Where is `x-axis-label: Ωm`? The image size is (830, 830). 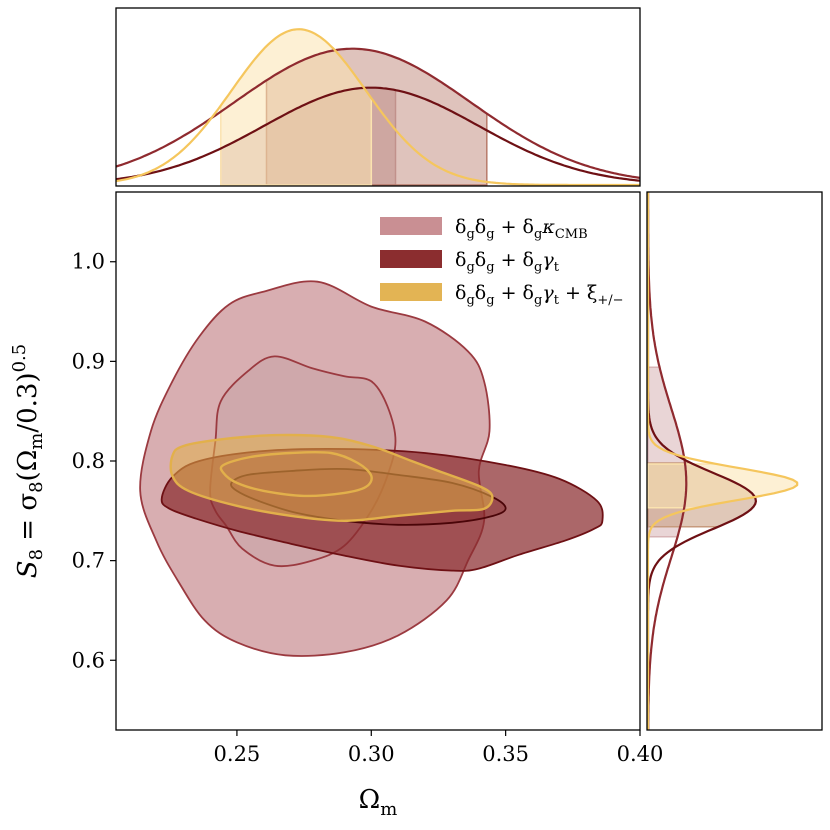
x-axis-label: Ωm is located at coordinates (378, 802).